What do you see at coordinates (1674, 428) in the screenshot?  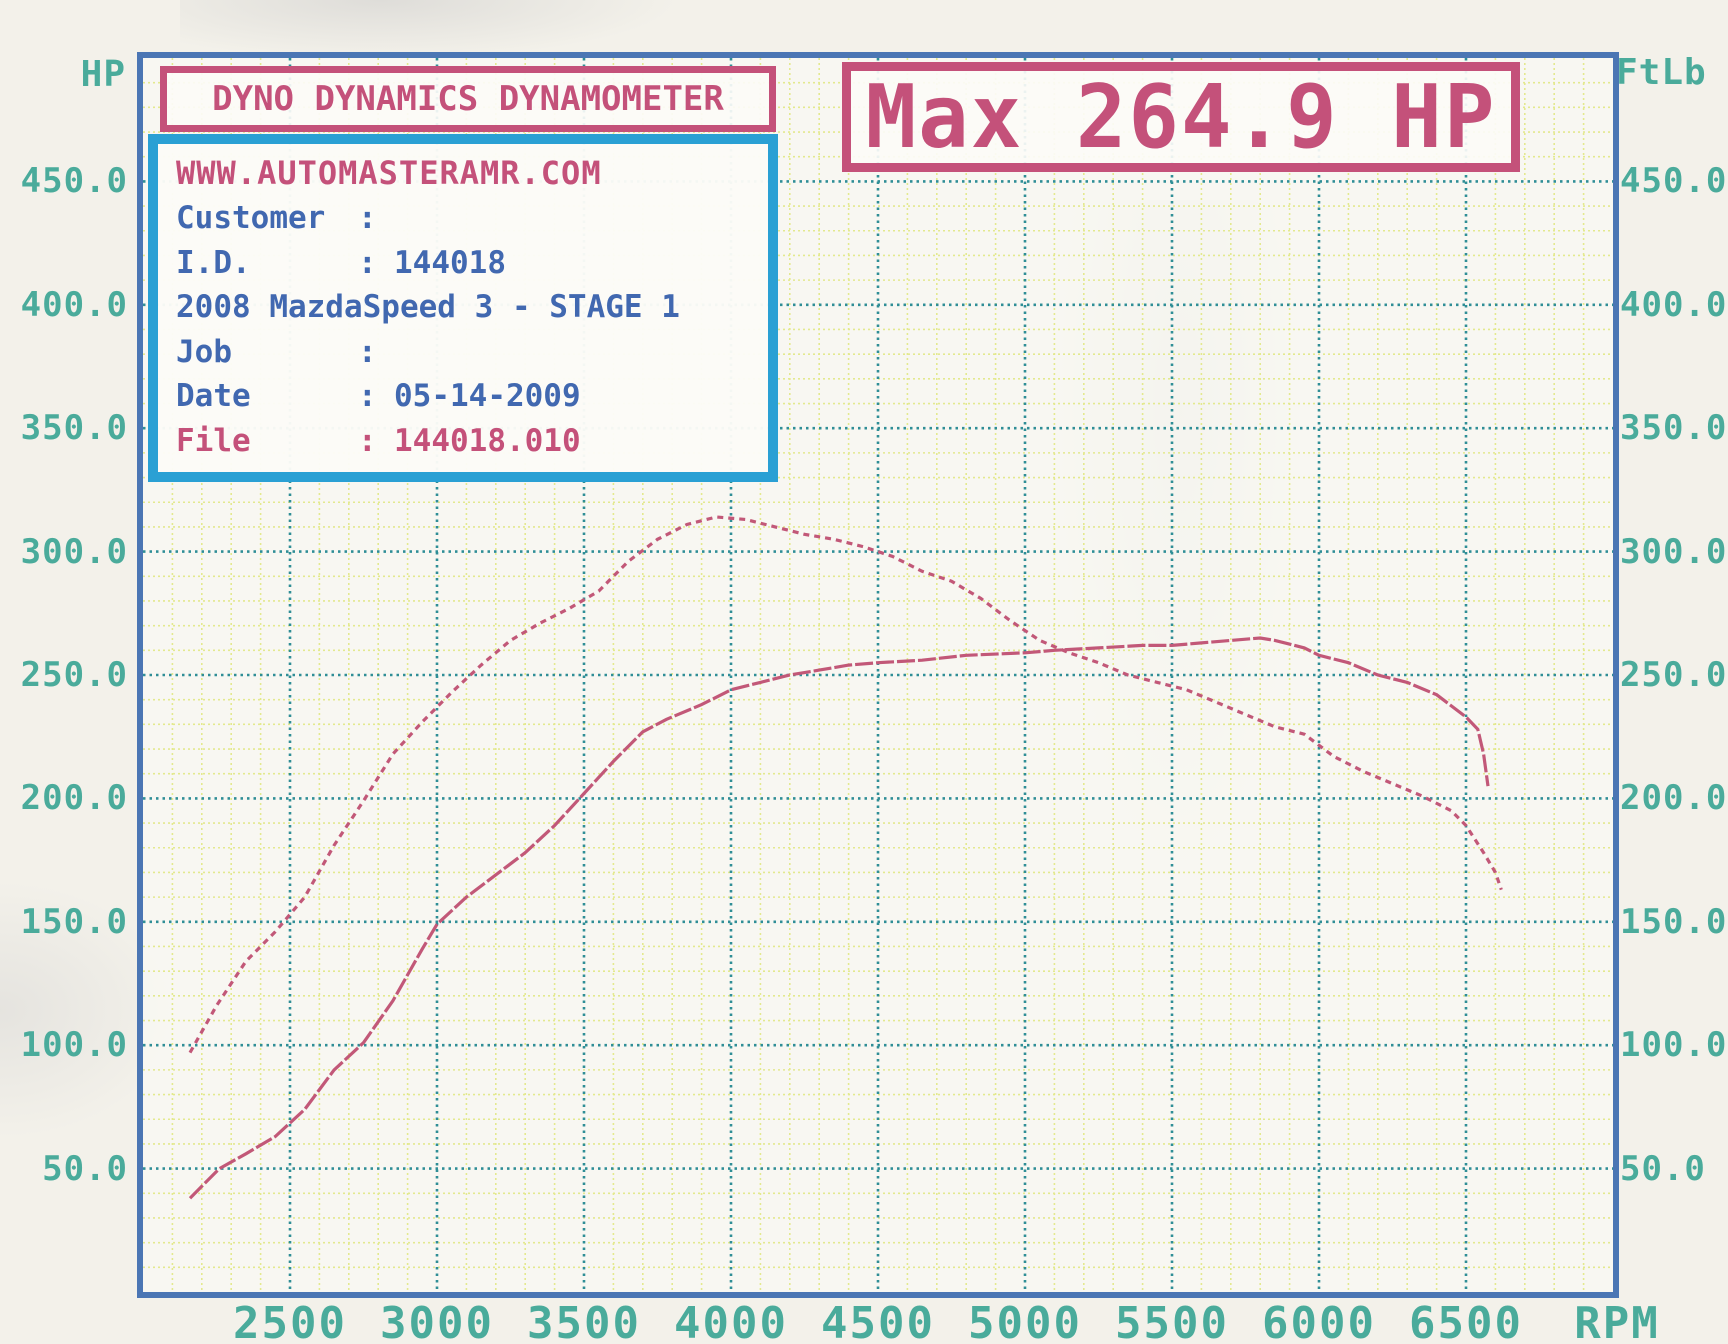 I see `right-tick-350: 350.0` at bounding box center [1674, 428].